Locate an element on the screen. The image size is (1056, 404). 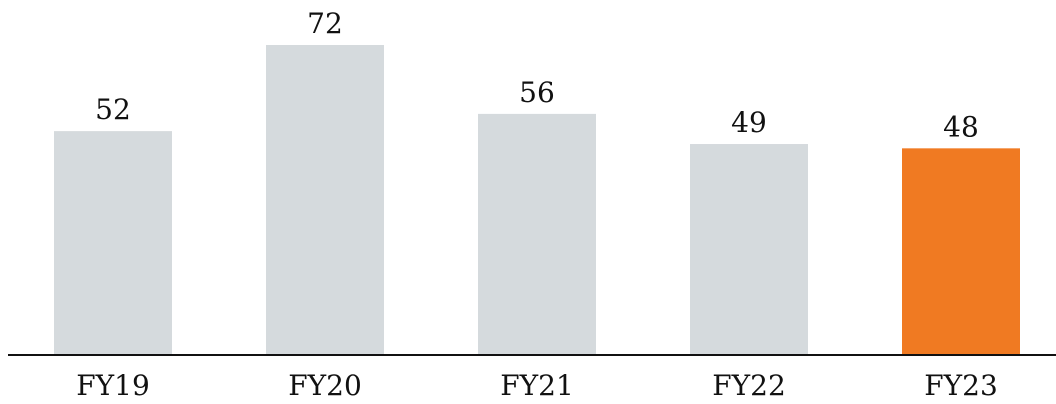
x-tick-label-fy21: FY21 is located at coordinates (537, 385).